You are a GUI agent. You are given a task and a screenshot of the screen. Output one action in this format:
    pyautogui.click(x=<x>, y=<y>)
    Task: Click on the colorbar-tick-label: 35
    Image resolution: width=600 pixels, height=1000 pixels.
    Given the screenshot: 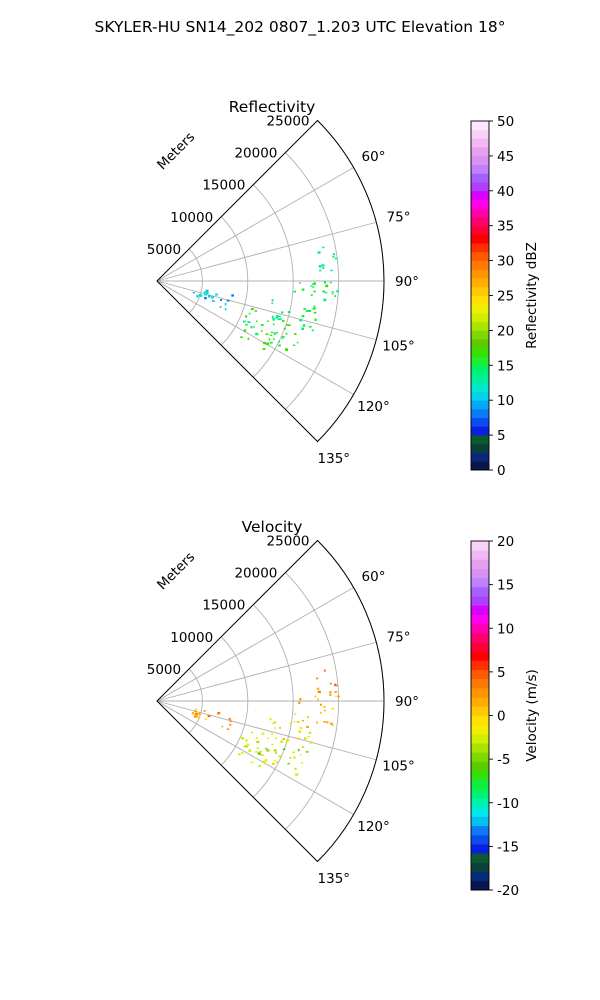 What is the action you would take?
    pyautogui.click(x=505, y=227)
    